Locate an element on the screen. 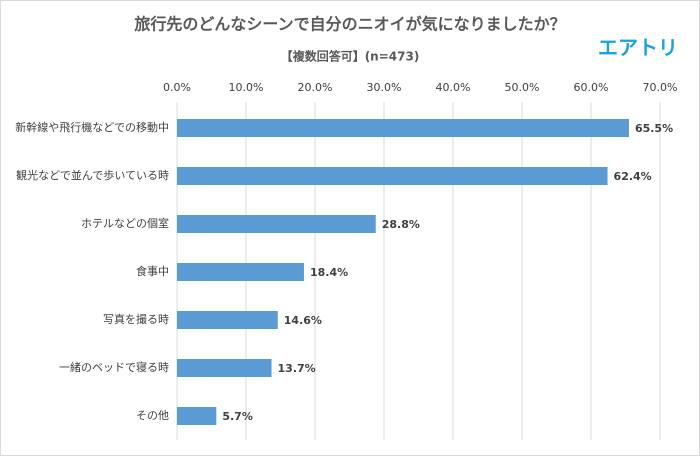 This screenshot has width=700, height=456. chart-subtitle: 【複数回答可】(n=473) is located at coordinates (350, 56).